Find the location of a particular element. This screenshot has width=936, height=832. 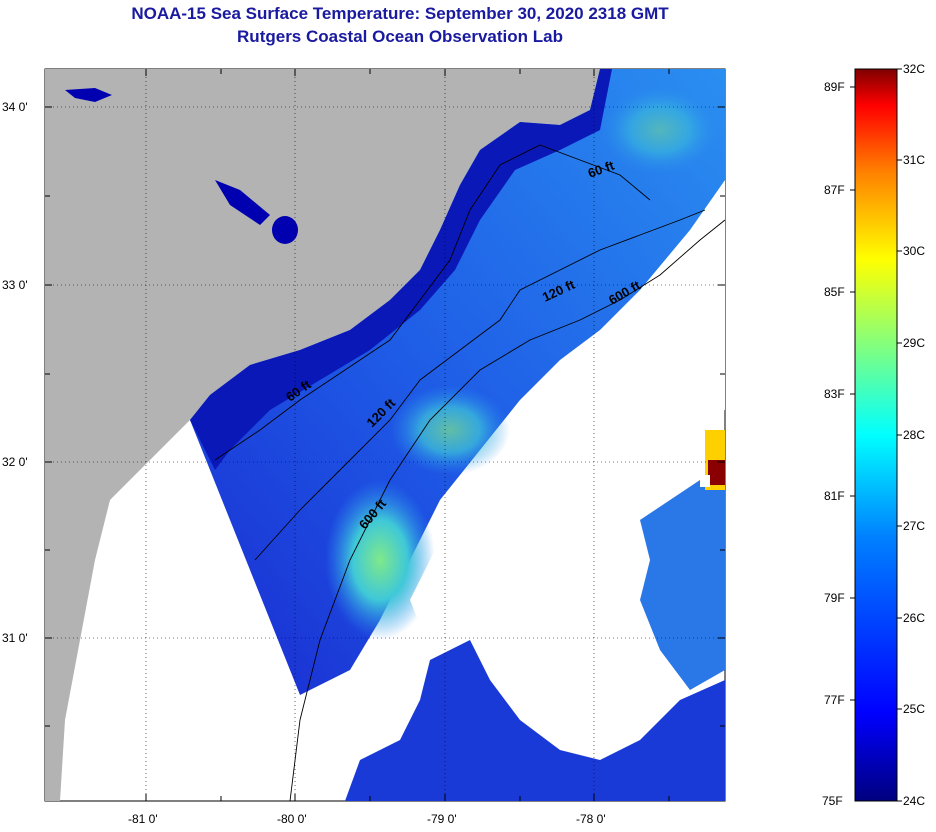

lon-label-81: -81 0' is located at coordinates (143, 819).